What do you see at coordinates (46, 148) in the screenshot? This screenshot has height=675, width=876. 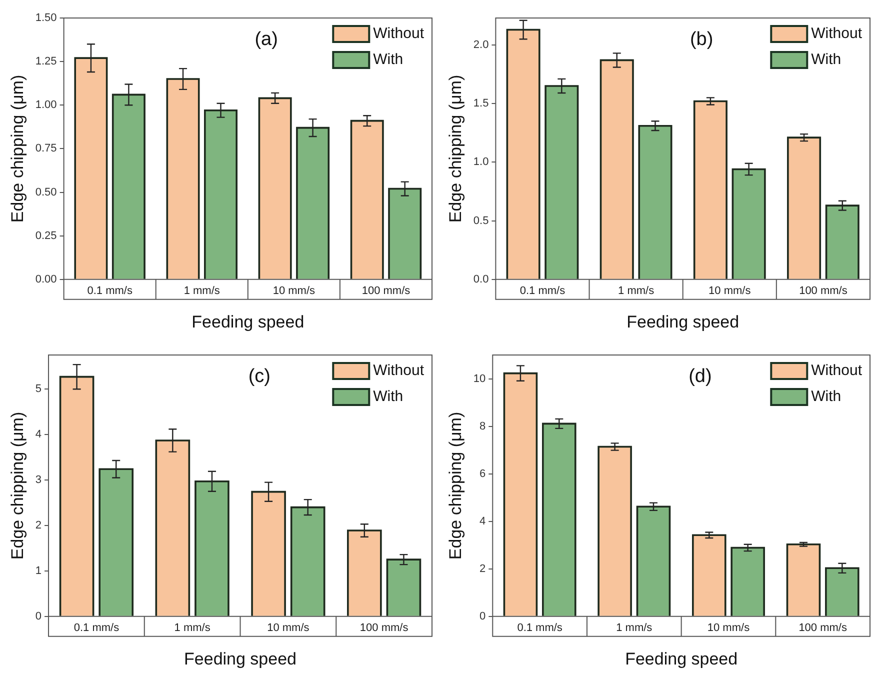 I see `y-tick-label: 0.75` at bounding box center [46, 148].